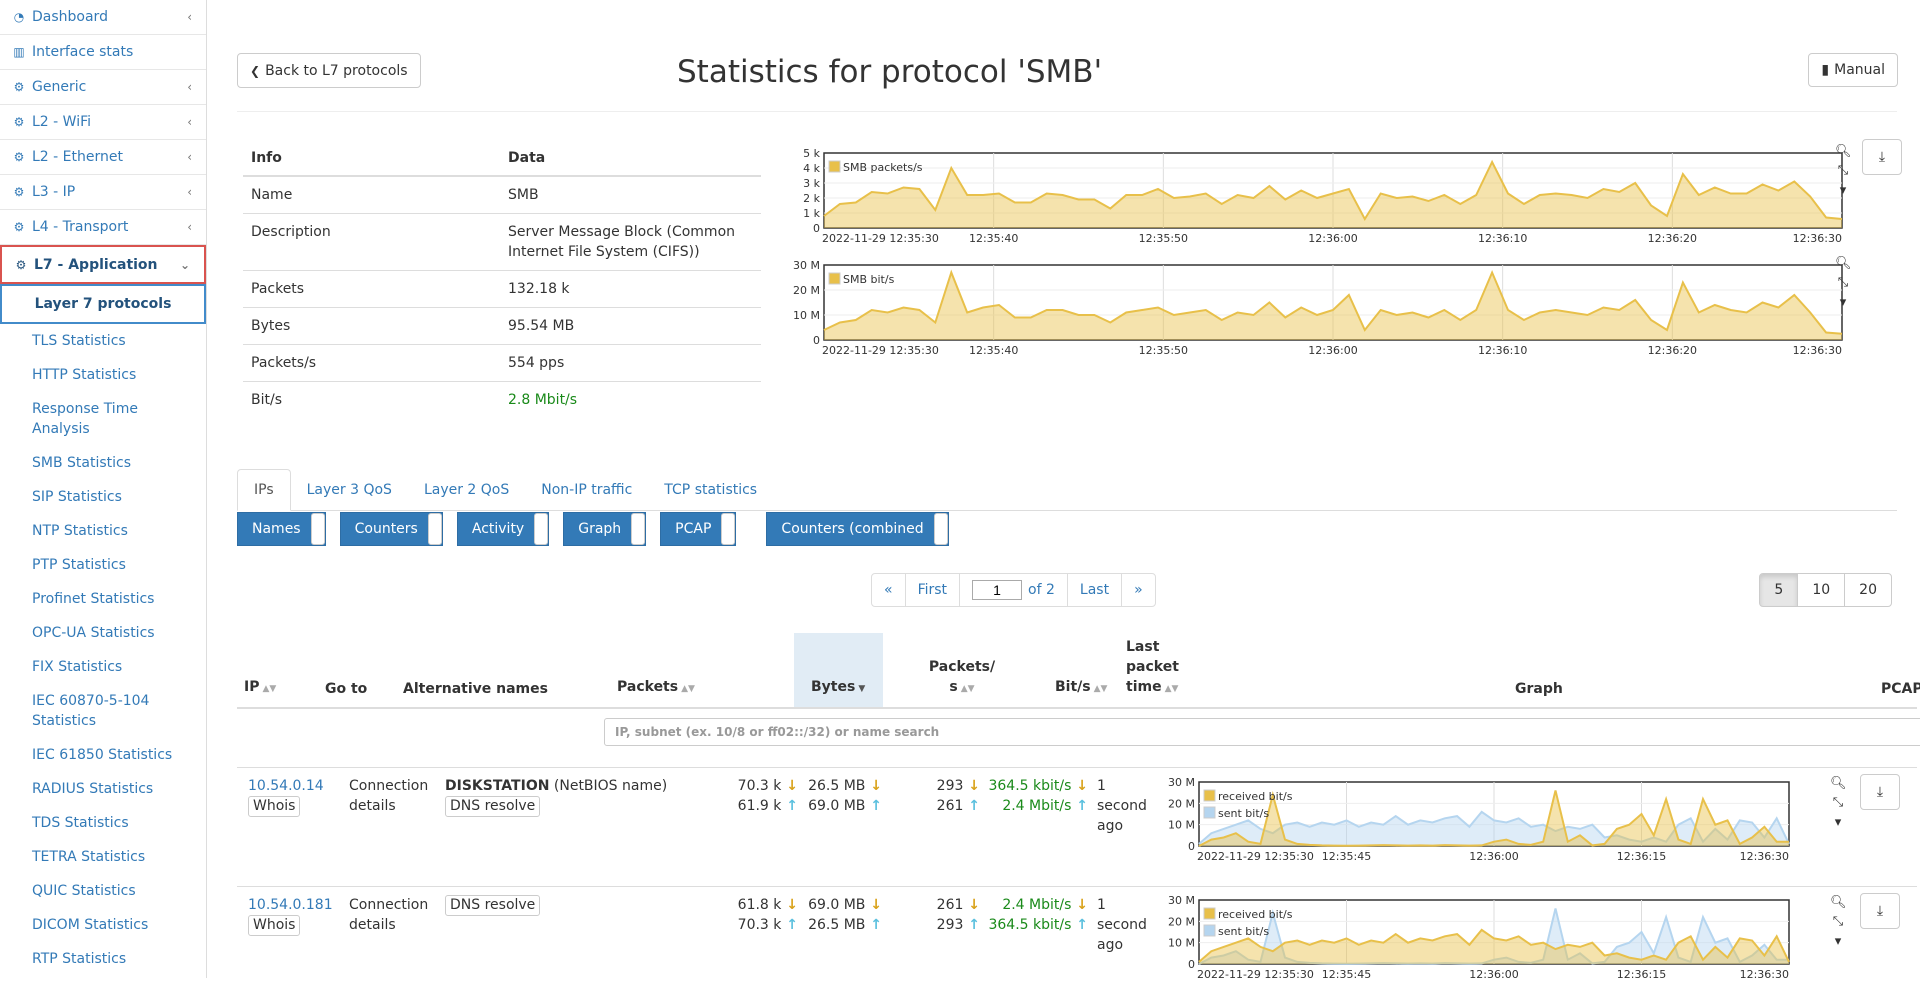 The width and height of the screenshot is (1920, 994). What do you see at coordinates (888, 590) in the screenshot?
I see `prev-page-button: «` at bounding box center [888, 590].